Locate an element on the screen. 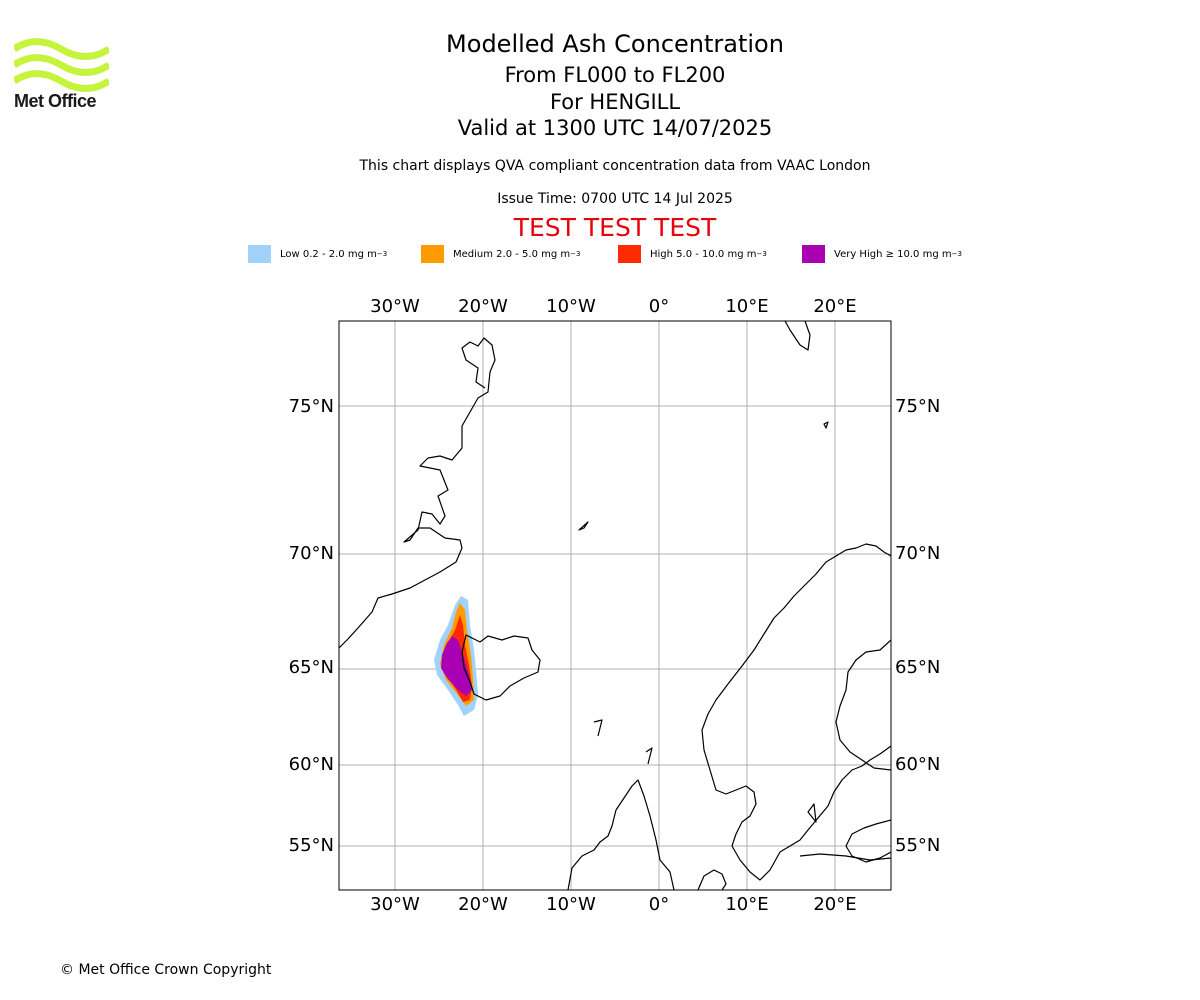  lat-label-left: 70°N is located at coordinates (311, 553).